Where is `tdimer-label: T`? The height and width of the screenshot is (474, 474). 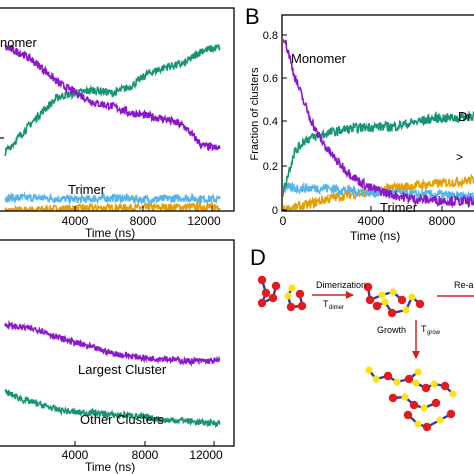 tdimer-label: T is located at coordinates (326, 304).